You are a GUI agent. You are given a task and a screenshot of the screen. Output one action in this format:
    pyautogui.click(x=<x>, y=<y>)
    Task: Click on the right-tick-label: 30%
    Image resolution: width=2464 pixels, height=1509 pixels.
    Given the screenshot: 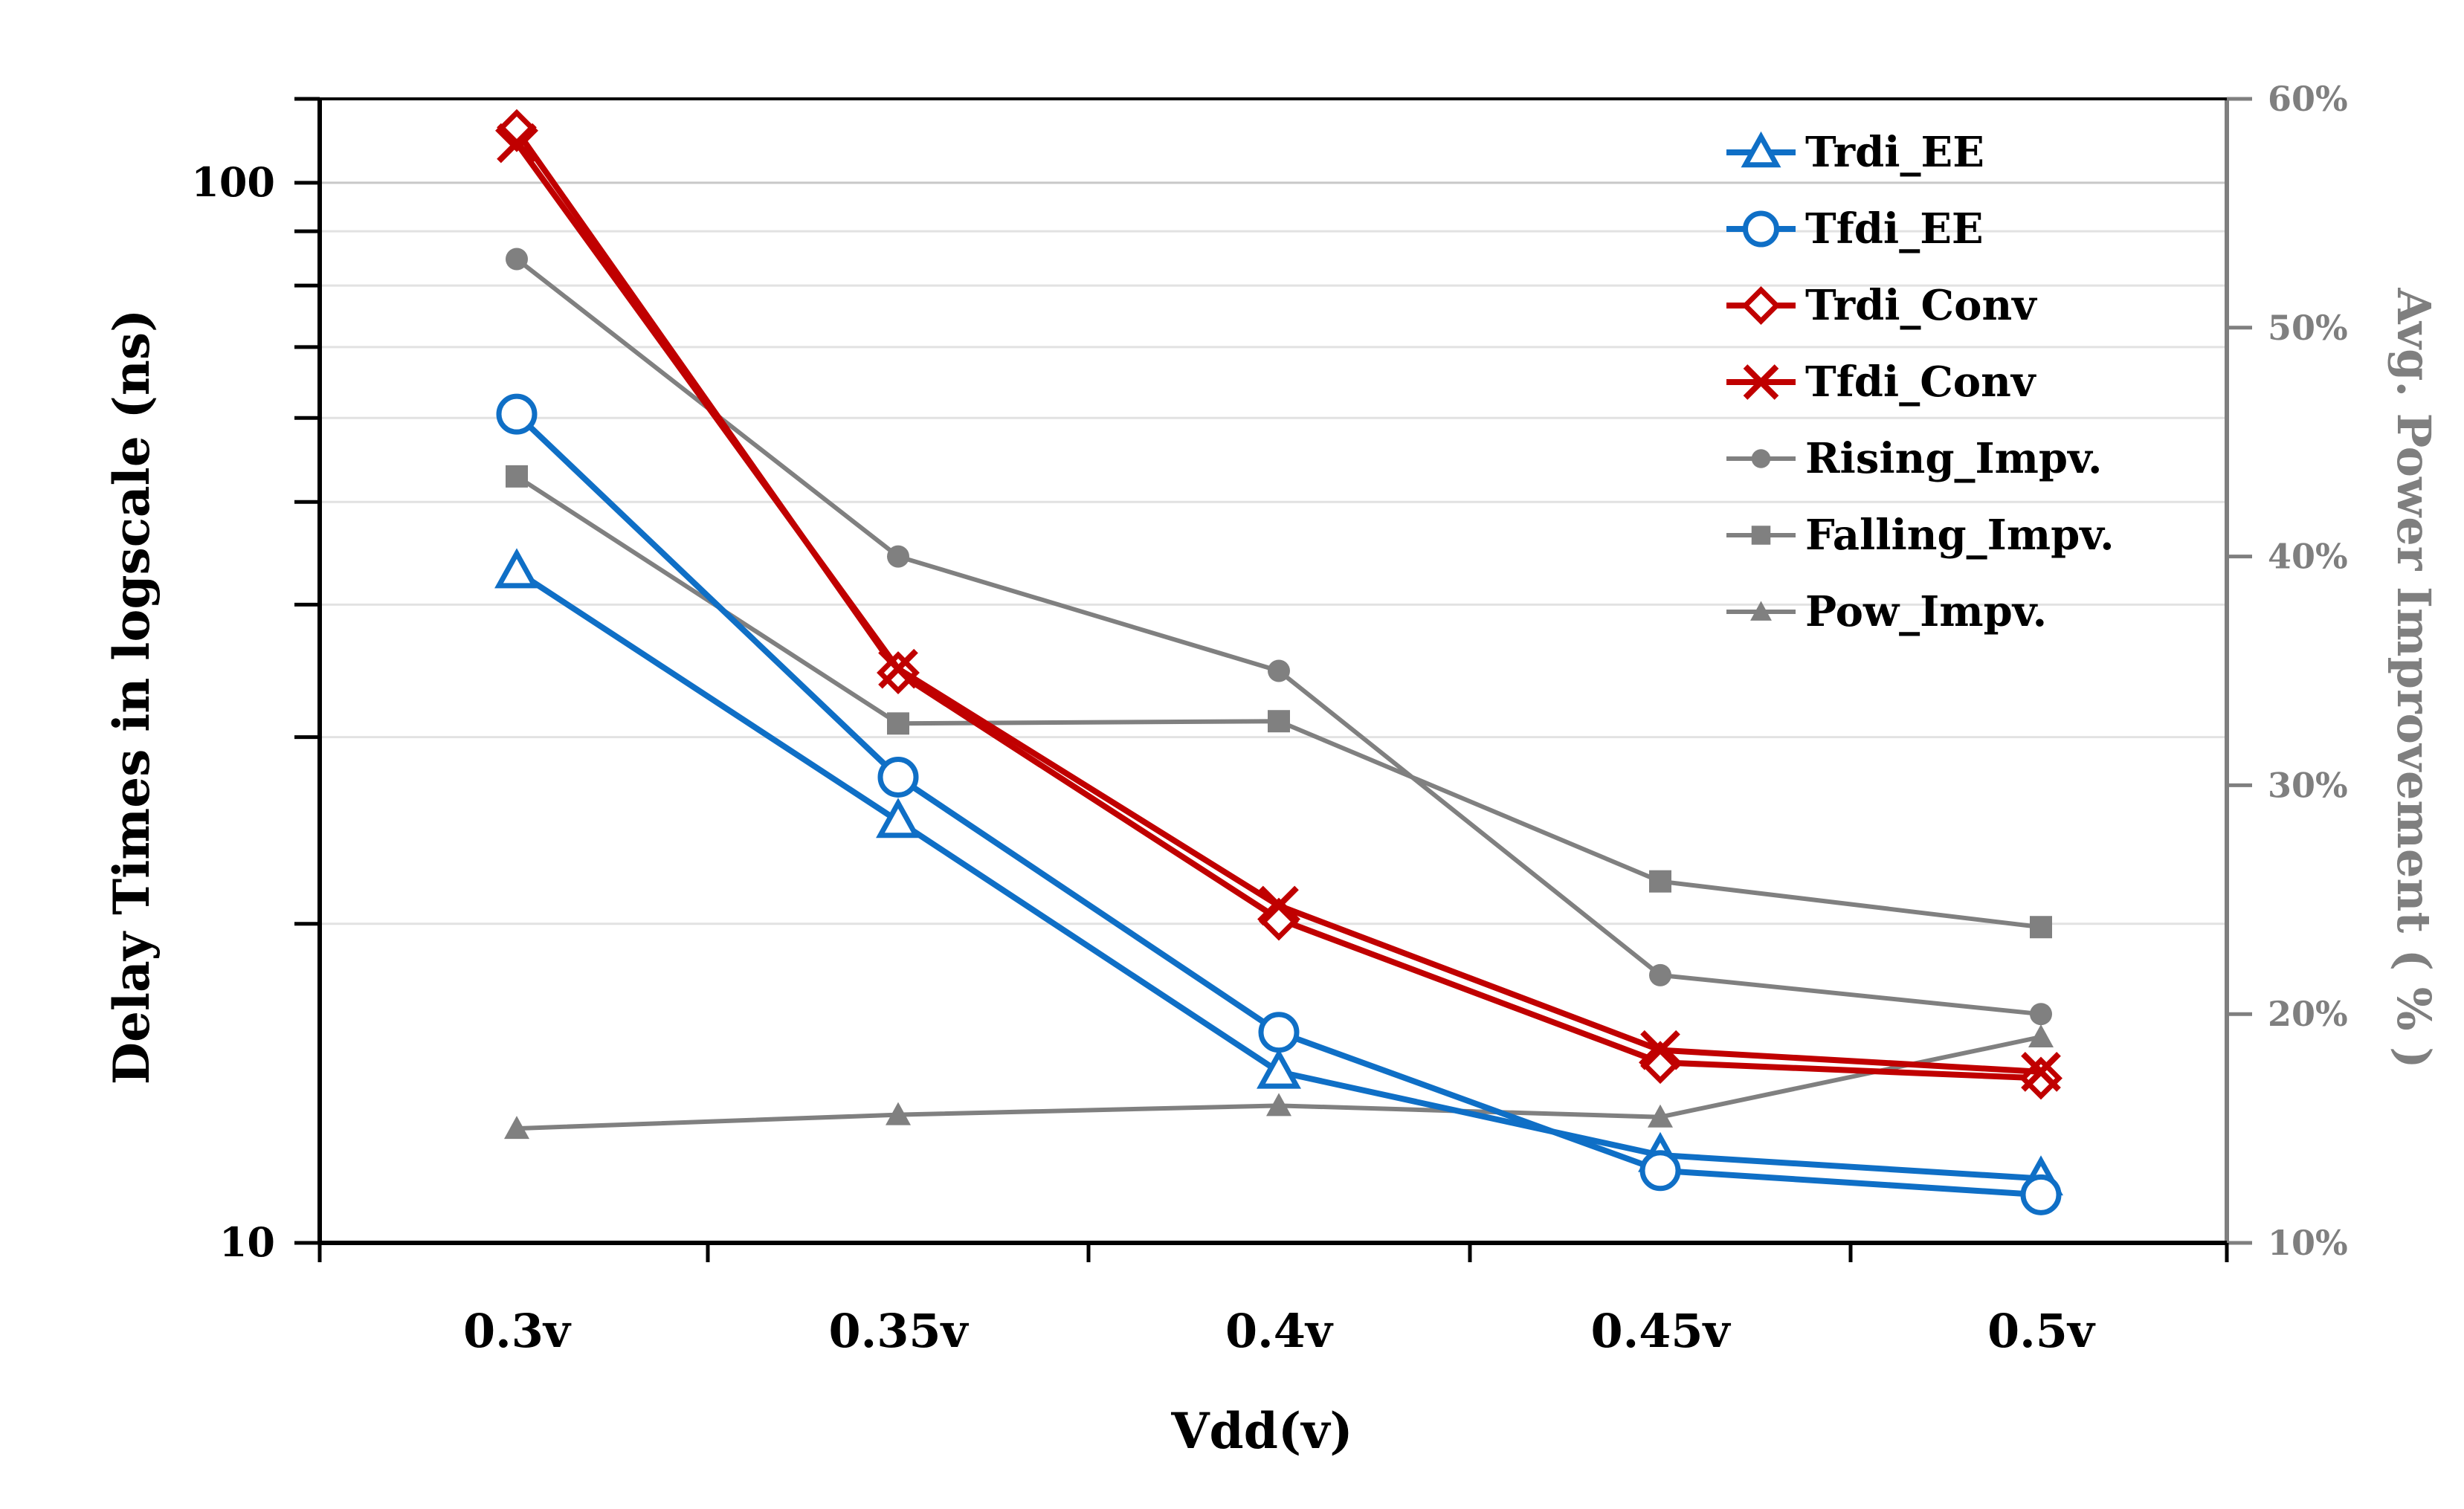 What is the action you would take?
    pyautogui.click(x=2308, y=785)
    